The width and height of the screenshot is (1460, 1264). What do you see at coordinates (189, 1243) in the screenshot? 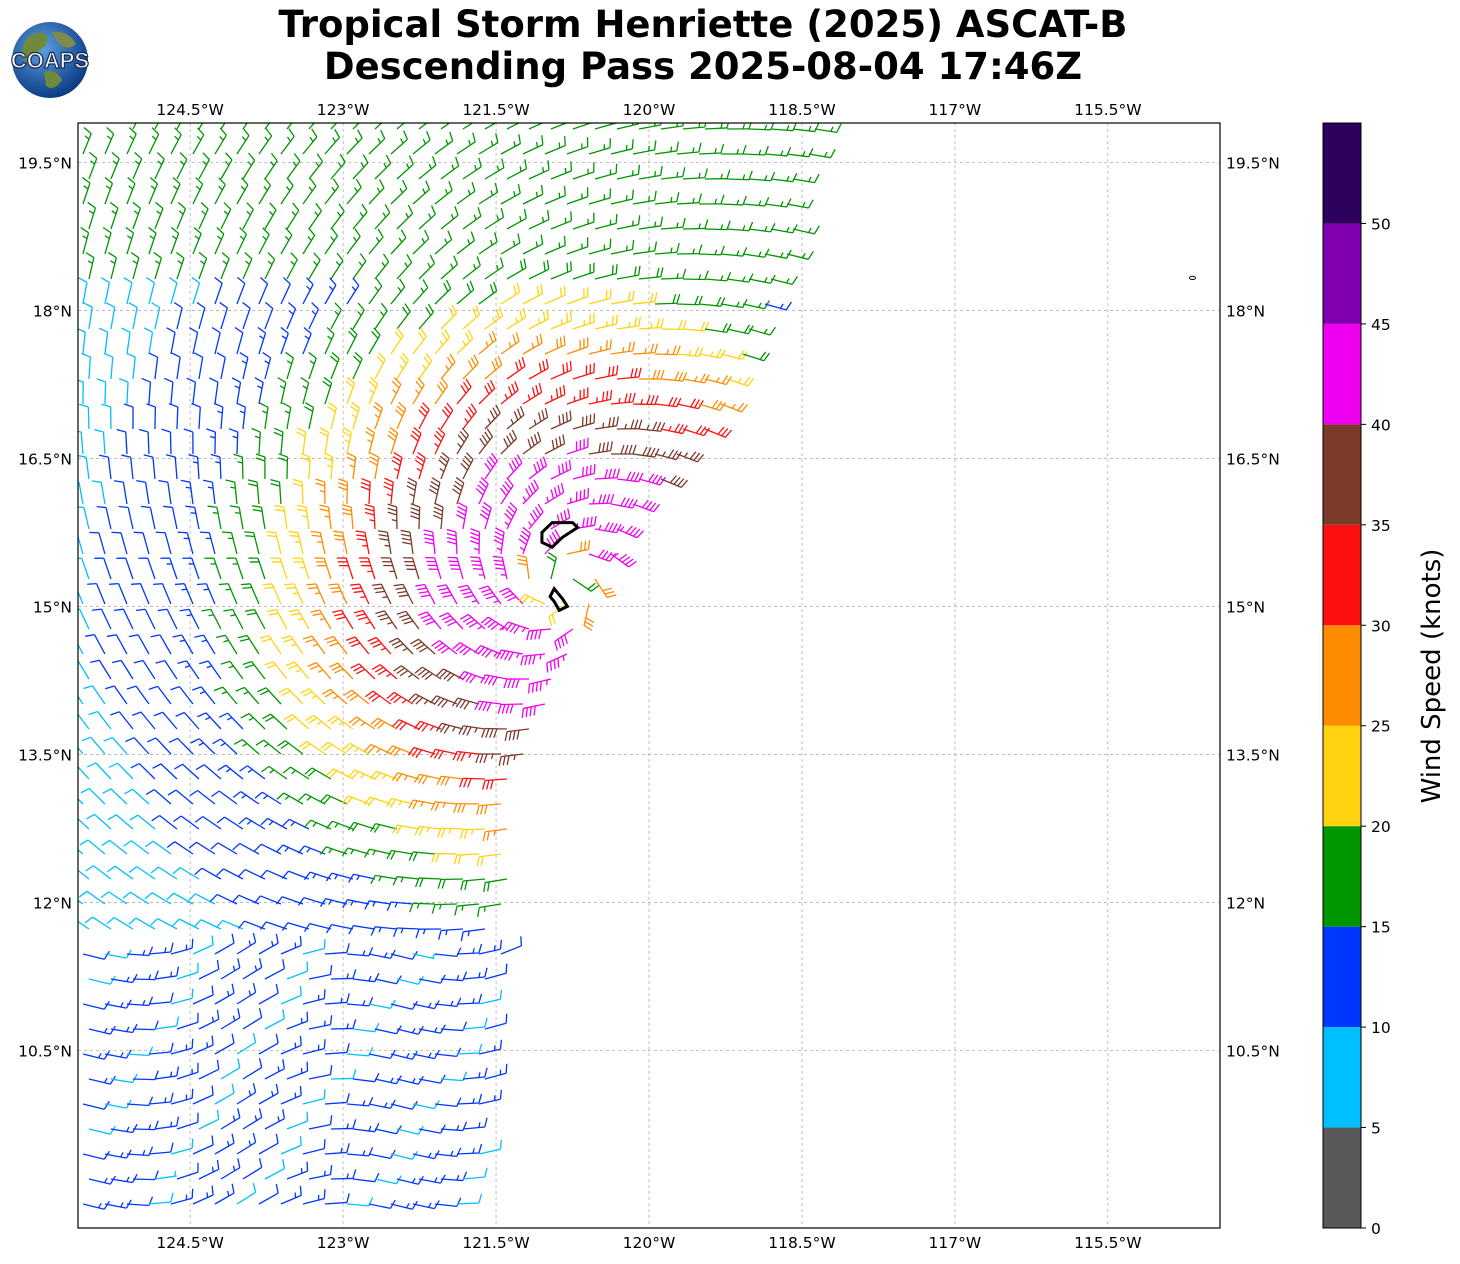
I see `lon-tick-label-bottom: 124.5°W` at bounding box center [189, 1243].